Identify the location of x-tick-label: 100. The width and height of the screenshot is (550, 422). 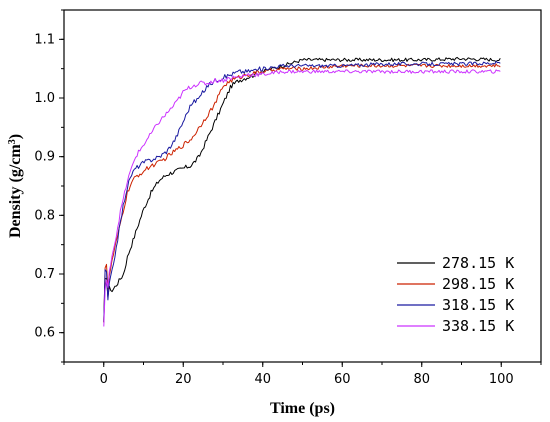
(501, 379).